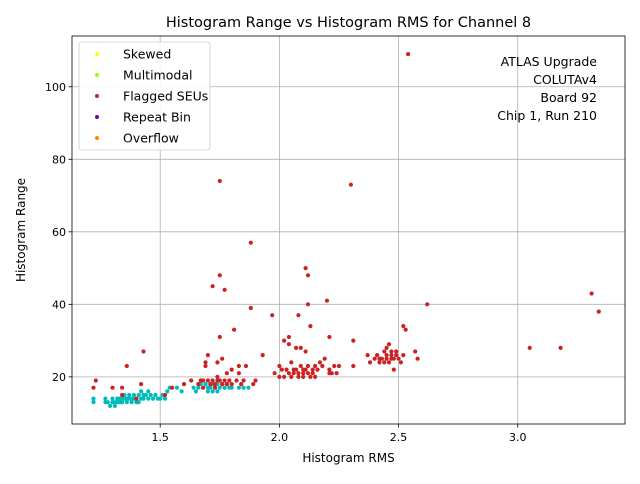 This screenshot has height=484, width=640. I want to click on legend-label-repeat-bin: Repeat Bin, so click(157, 117).